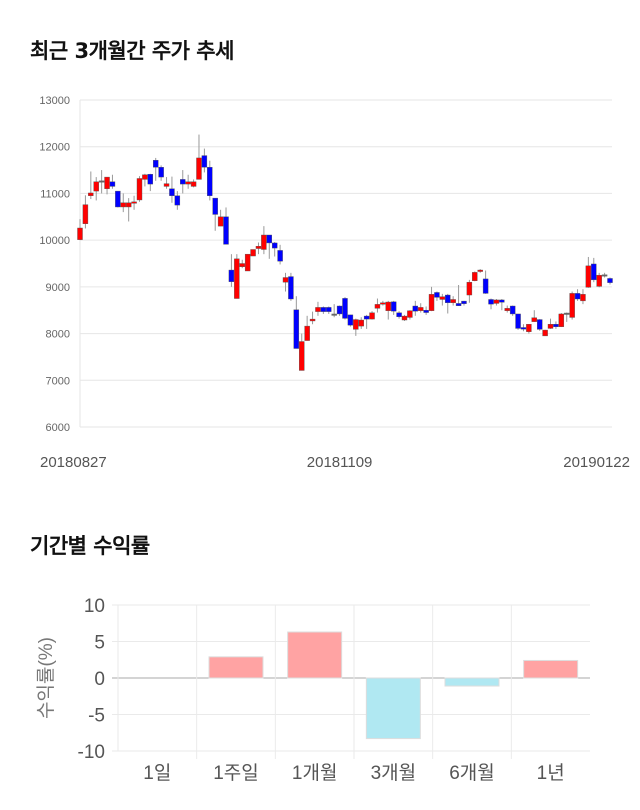  What do you see at coordinates (58, 428) in the screenshot?
I see `y-tick-label: 6000` at bounding box center [58, 428].